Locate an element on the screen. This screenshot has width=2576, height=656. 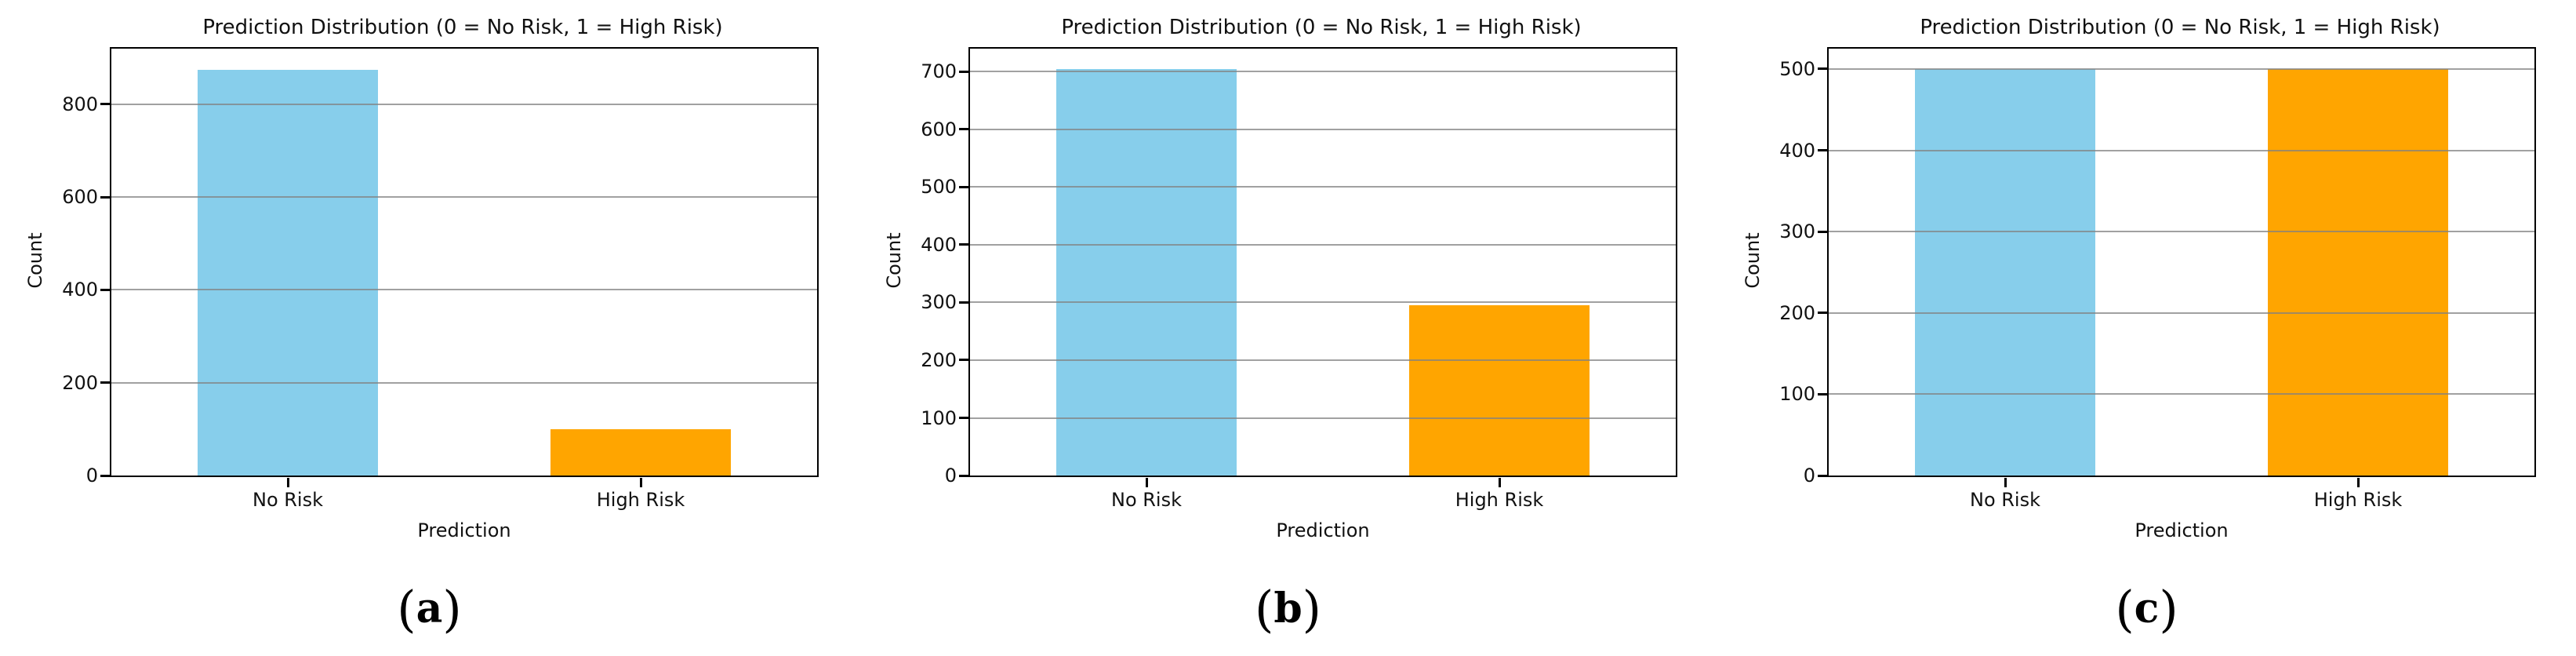
figure-caption: (b) is located at coordinates (1288, 609).